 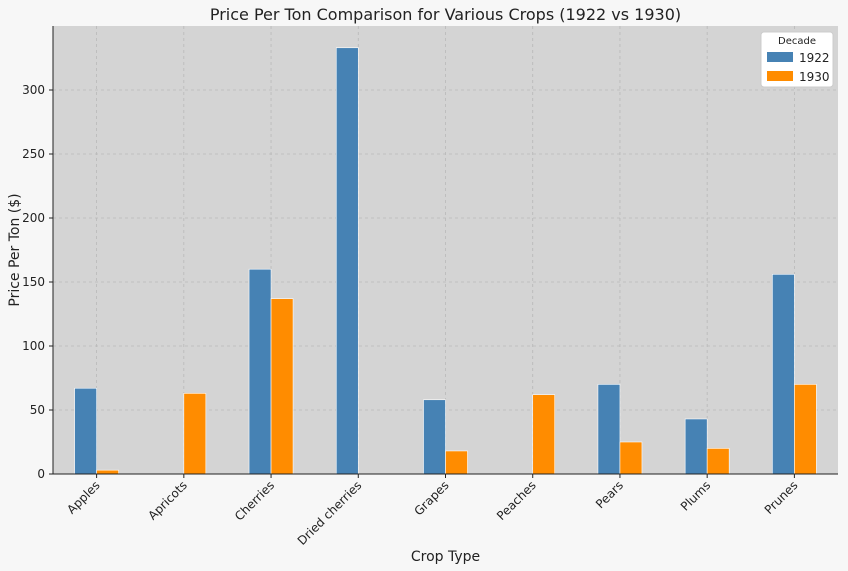 I want to click on bar-pears-1922, so click(x=609, y=429).